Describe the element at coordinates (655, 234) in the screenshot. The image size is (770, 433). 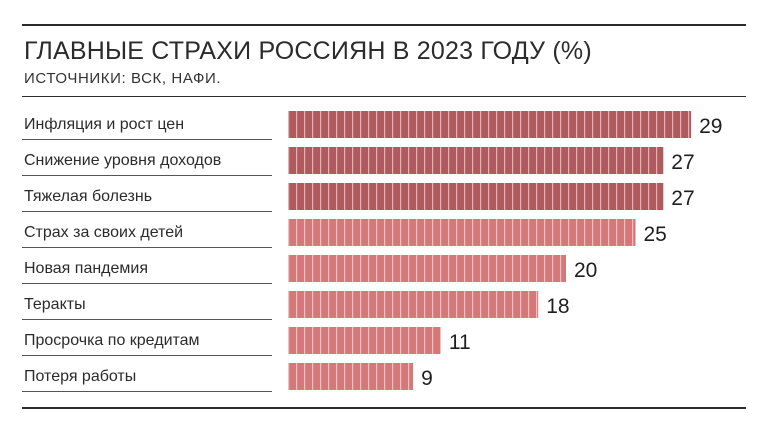
I see `value-label: 25` at that location.